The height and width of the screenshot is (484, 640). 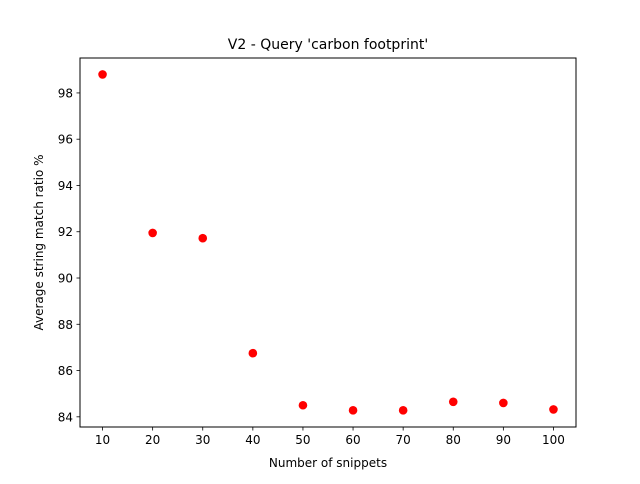 What do you see at coordinates (69, 255) in the screenshot?
I see `y-axis-ticks: 84 86 88 90 92 94 96 98` at bounding box center [69, 255].